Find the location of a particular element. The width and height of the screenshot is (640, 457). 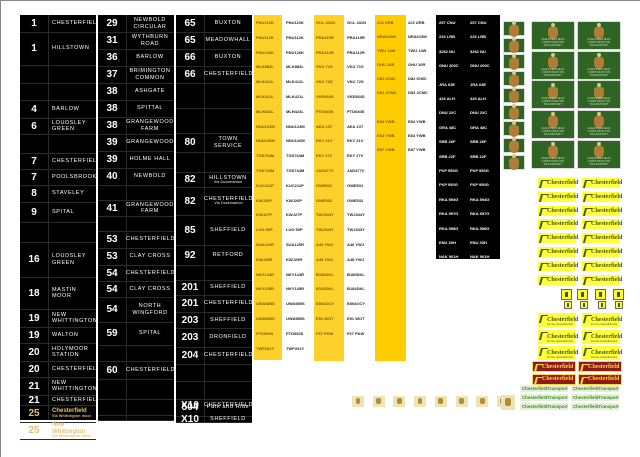

registration-plate: D83 2CMC is located at coordinates (418, 92).